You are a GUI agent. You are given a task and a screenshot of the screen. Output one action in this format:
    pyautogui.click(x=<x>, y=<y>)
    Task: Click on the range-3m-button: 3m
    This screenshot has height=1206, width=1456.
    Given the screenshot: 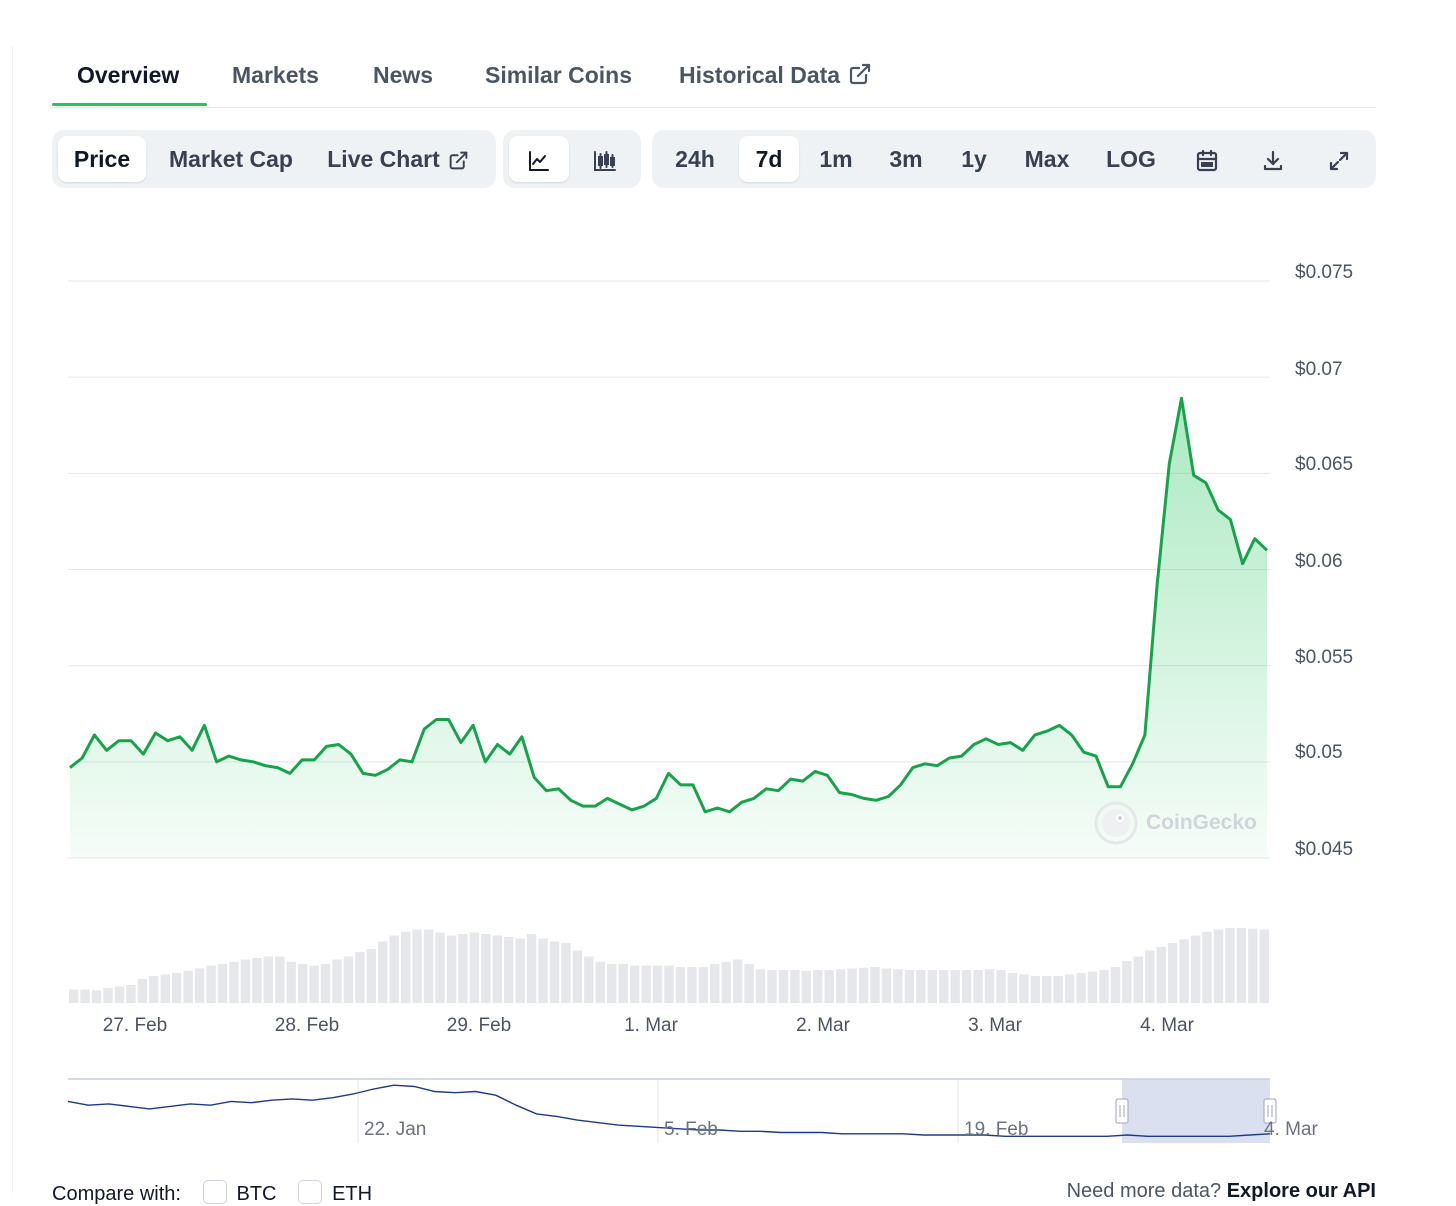 What is the action you would take?
    pyautogui.click(x=906, y=159)
    